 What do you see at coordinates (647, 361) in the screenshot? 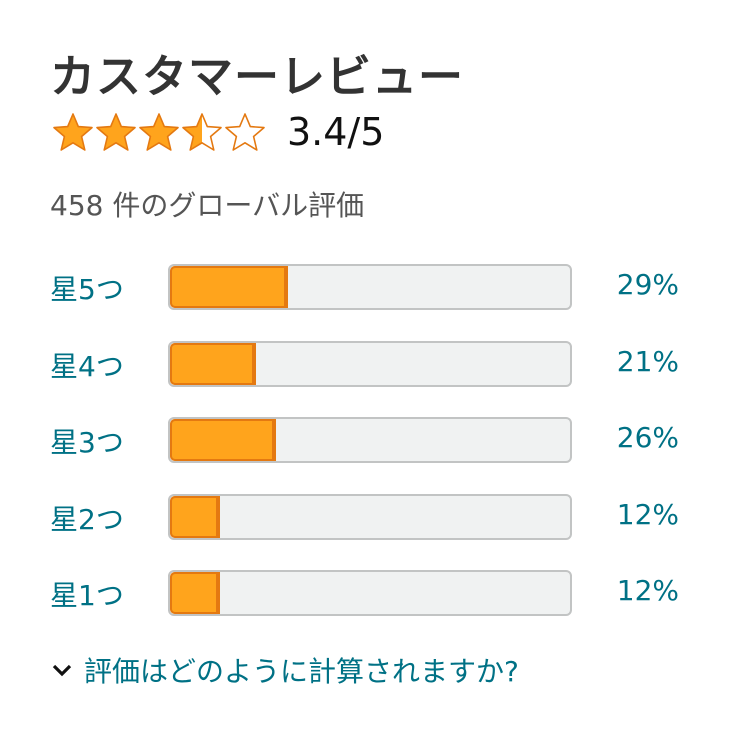
I see `percent-value: 21%` at bounding box center [647, 361].